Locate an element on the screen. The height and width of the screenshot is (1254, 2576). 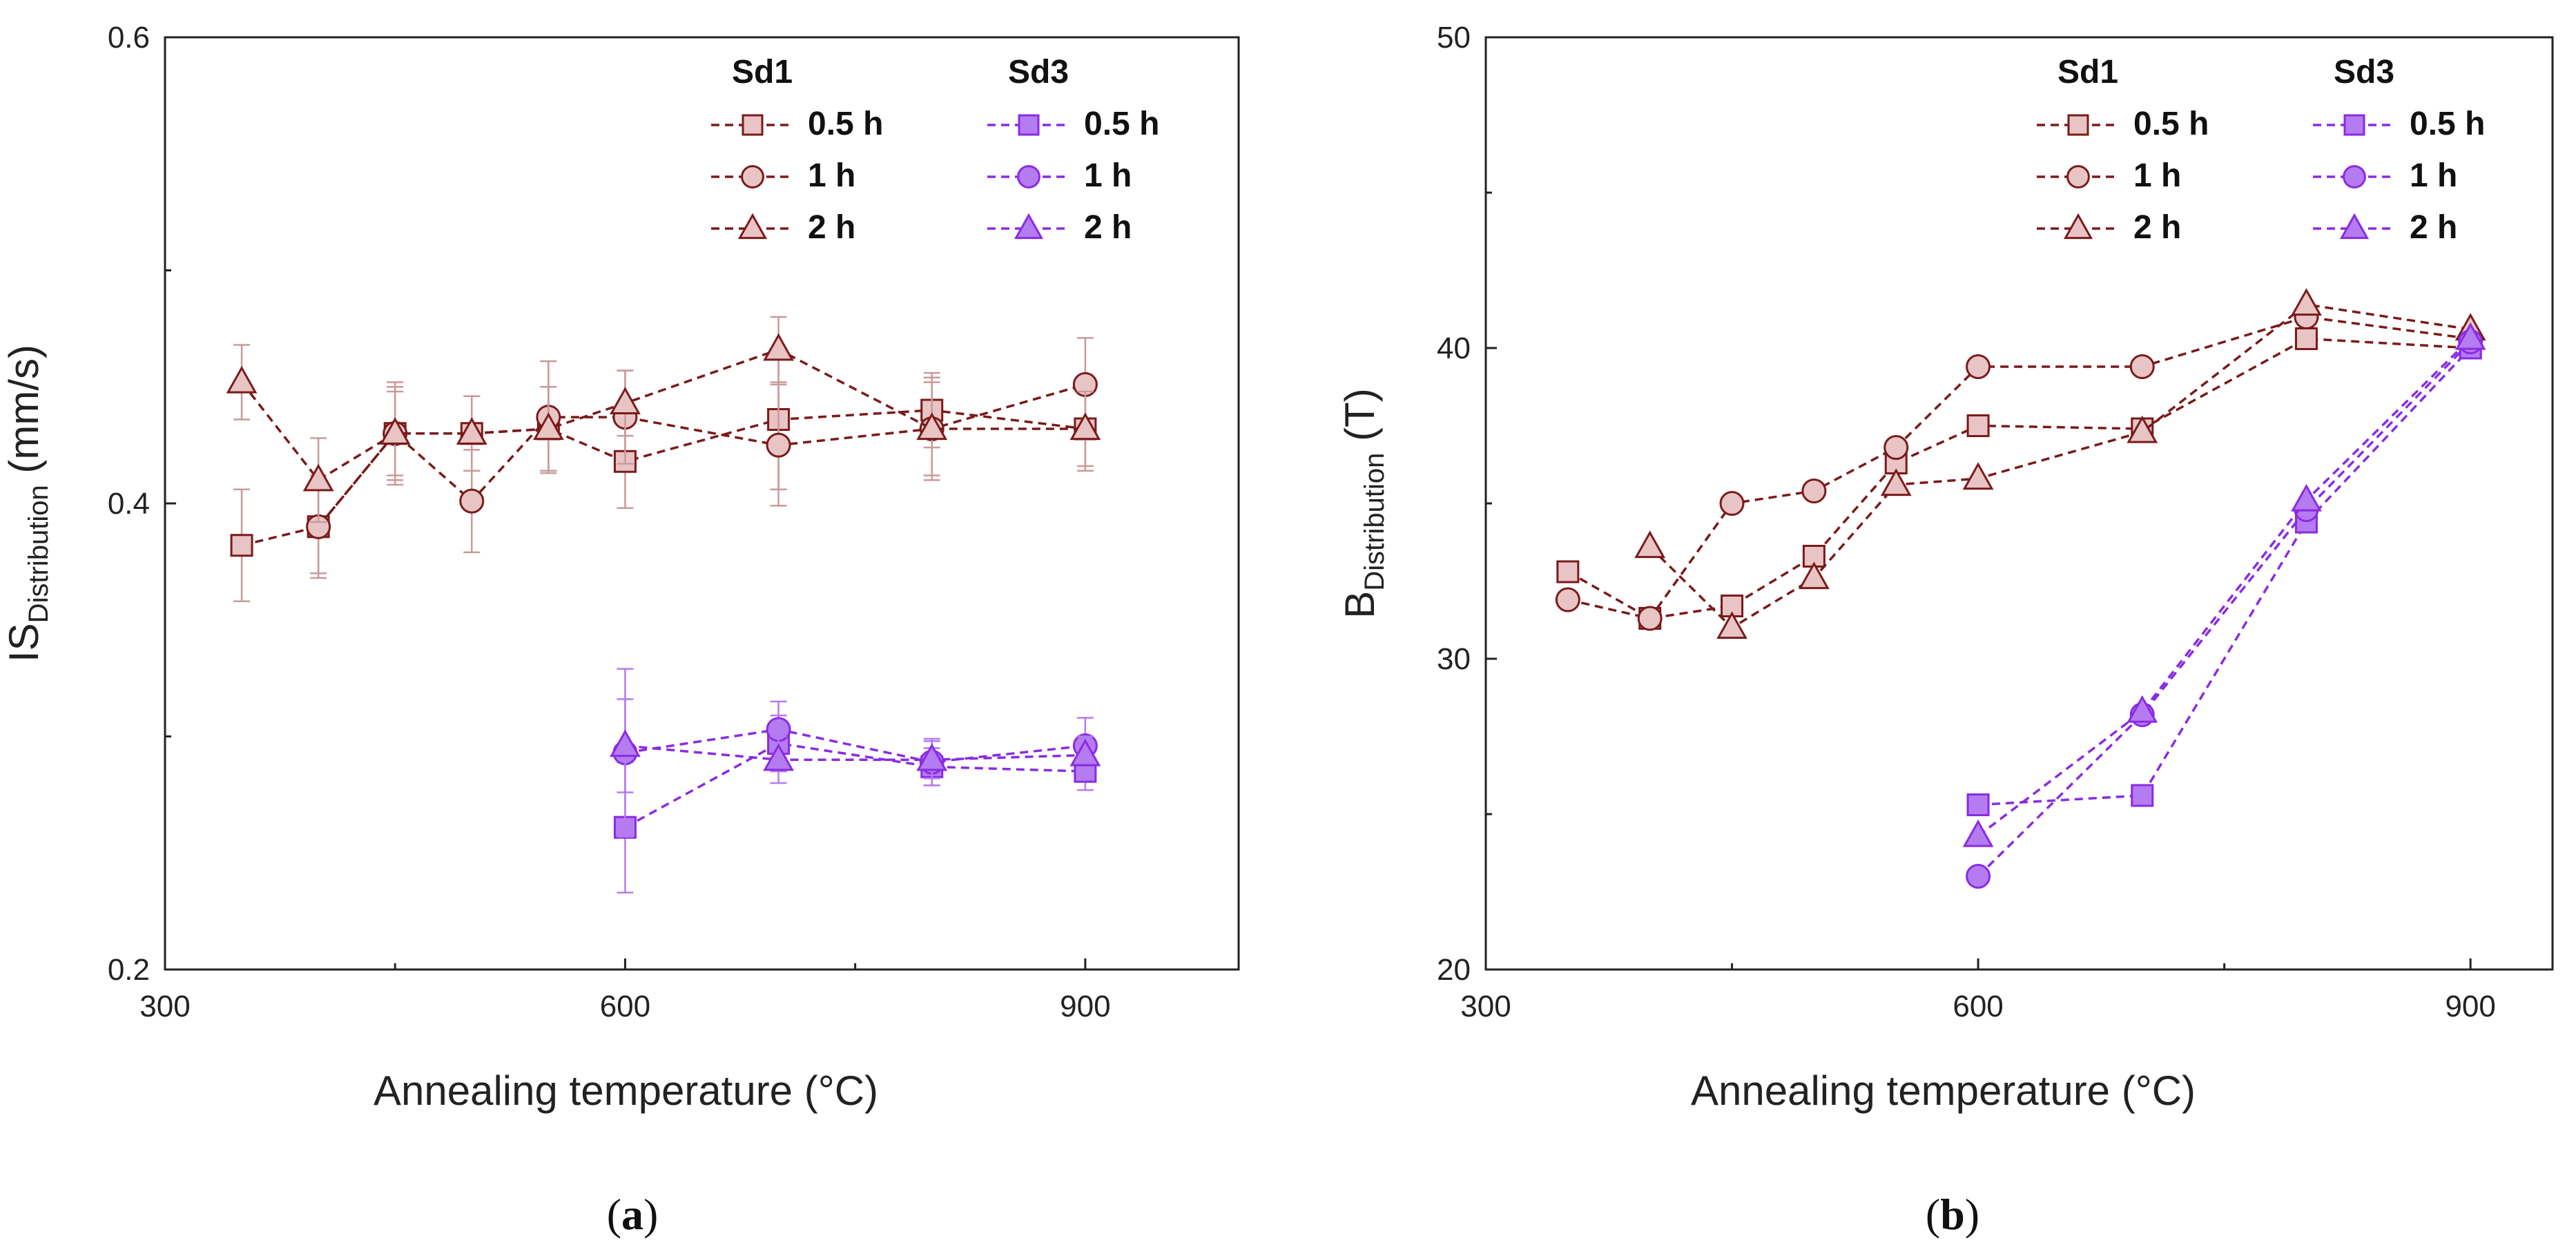
y-tick-label: 0.6 is located at coordinates (129, 38).